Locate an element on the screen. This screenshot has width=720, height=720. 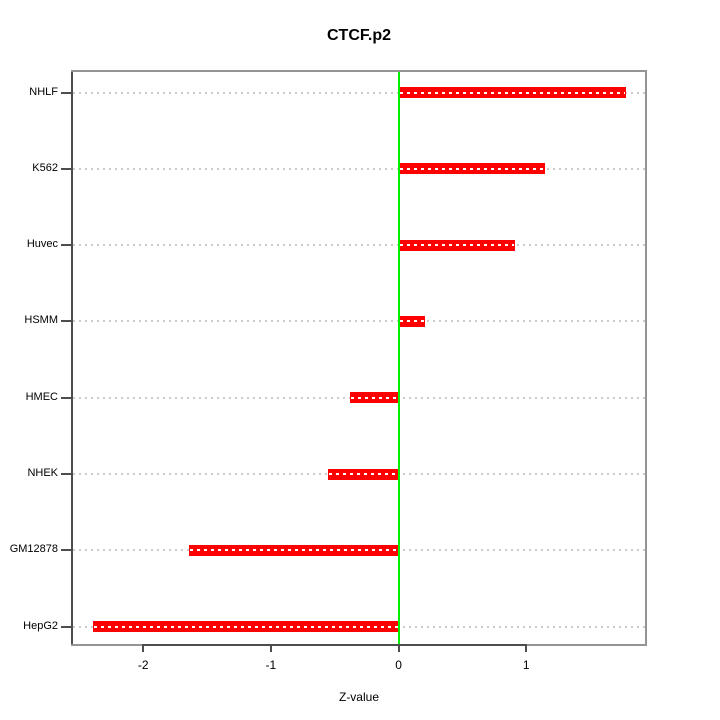
bar-nhek is located at coordinates (363, 474).